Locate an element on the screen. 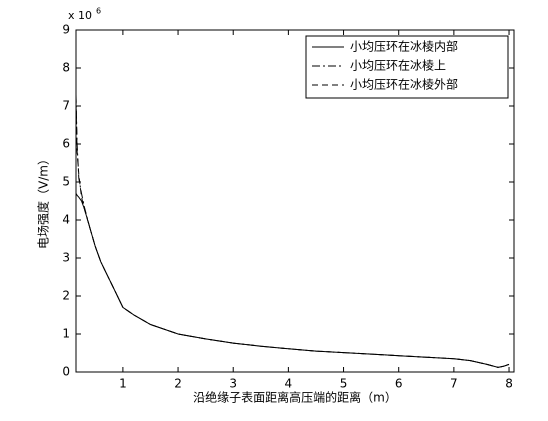  y-tick-label: 8 is located at coordinates (66, 68).